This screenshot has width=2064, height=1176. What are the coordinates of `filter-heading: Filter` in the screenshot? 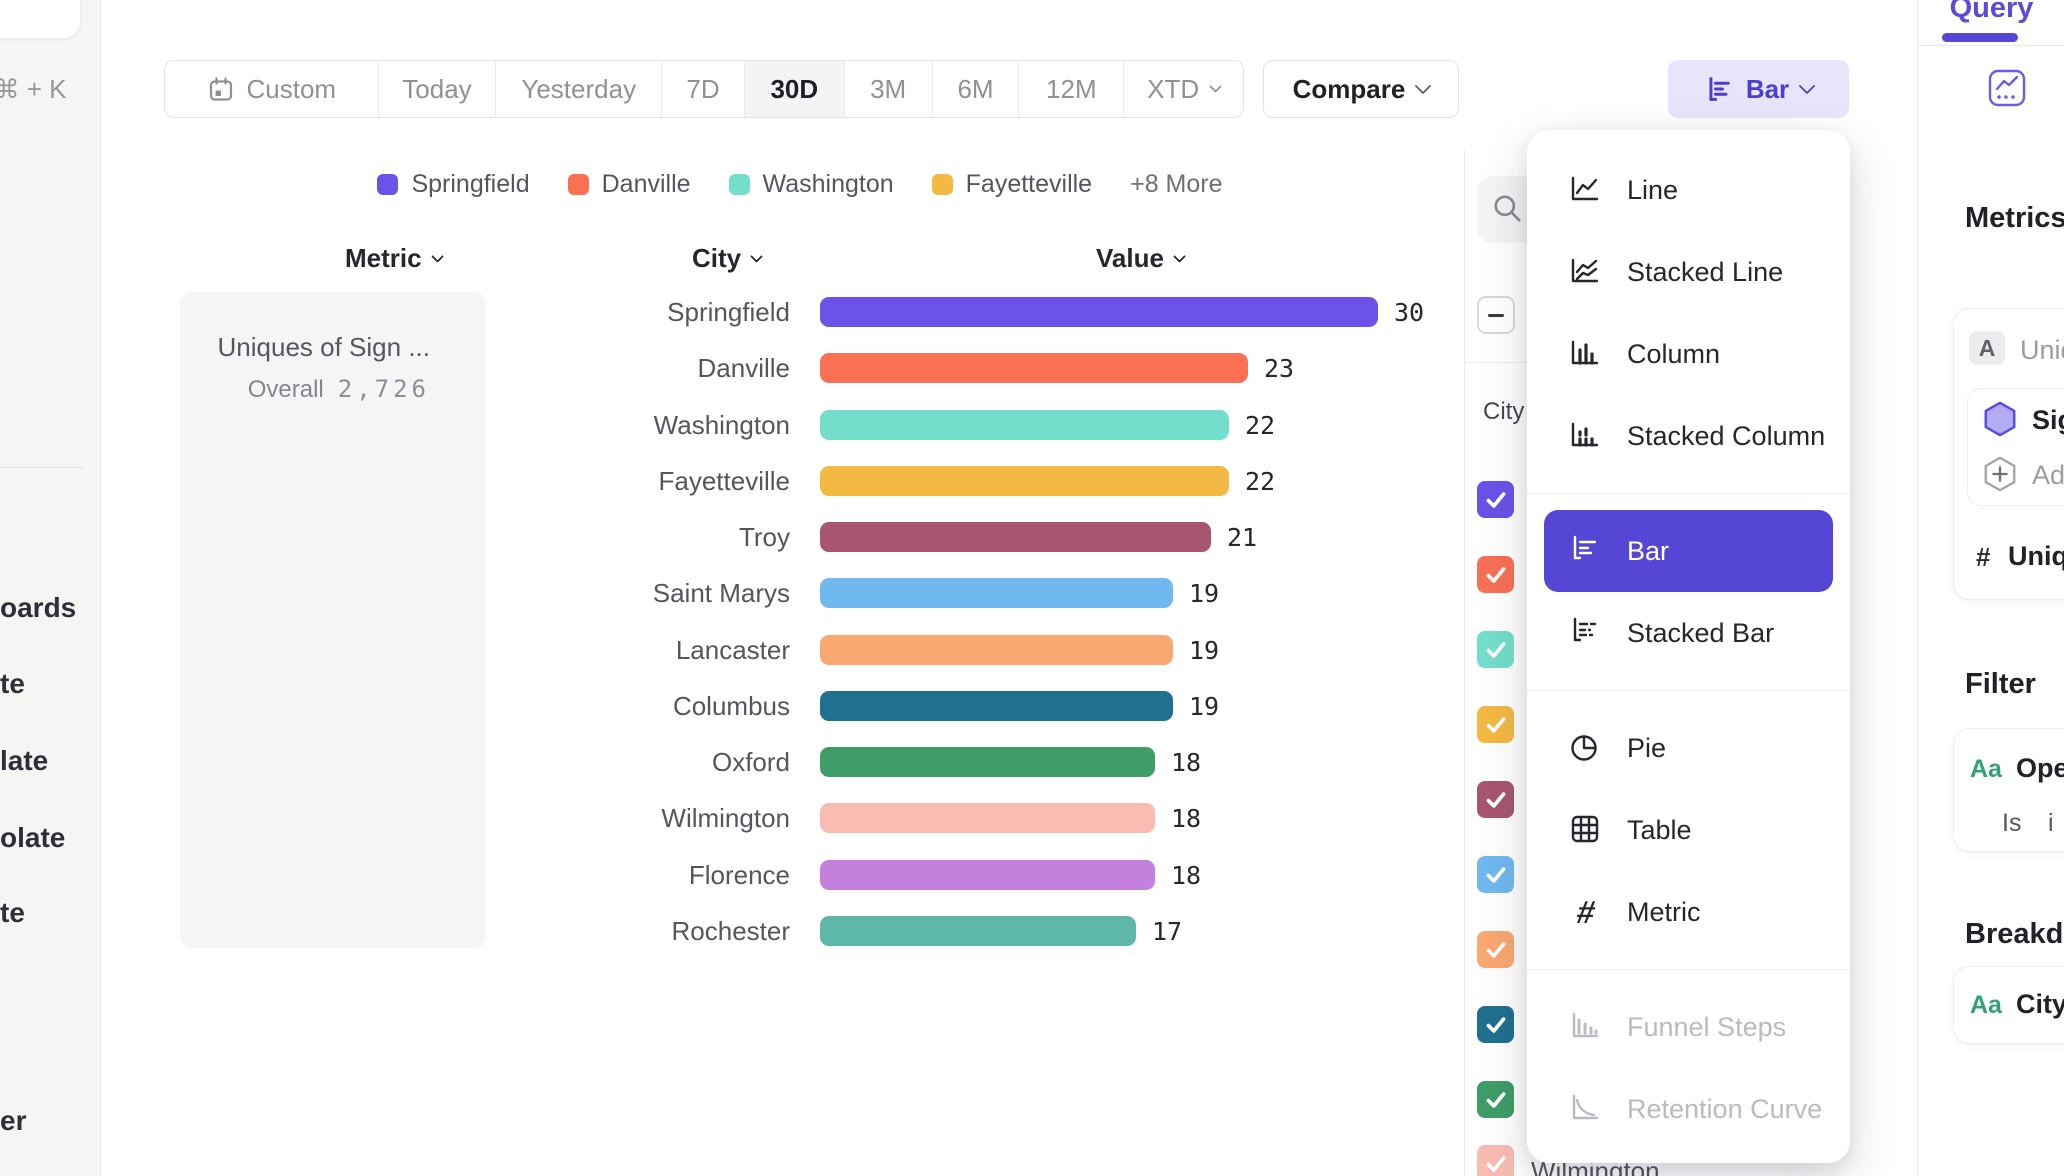 It's located at (2000, 684).